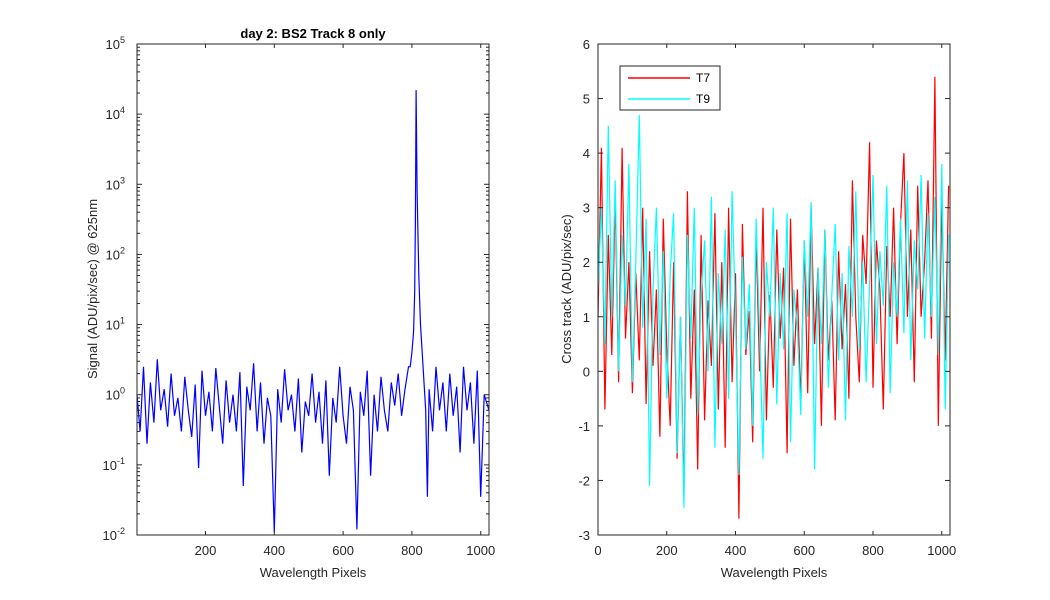  I want to click on right-y-tick-label: 5, so click(586, 99).